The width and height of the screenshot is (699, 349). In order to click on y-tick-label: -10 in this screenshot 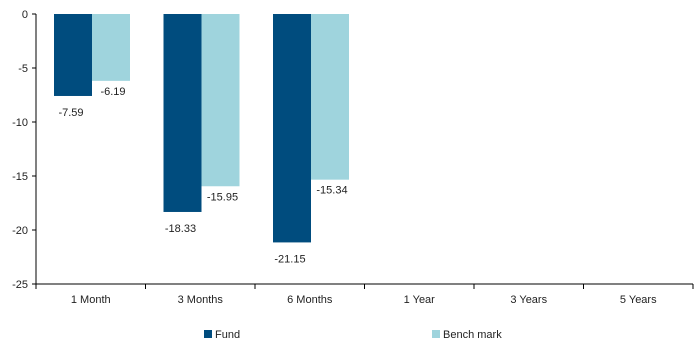, I will do `click(20, 123)`.